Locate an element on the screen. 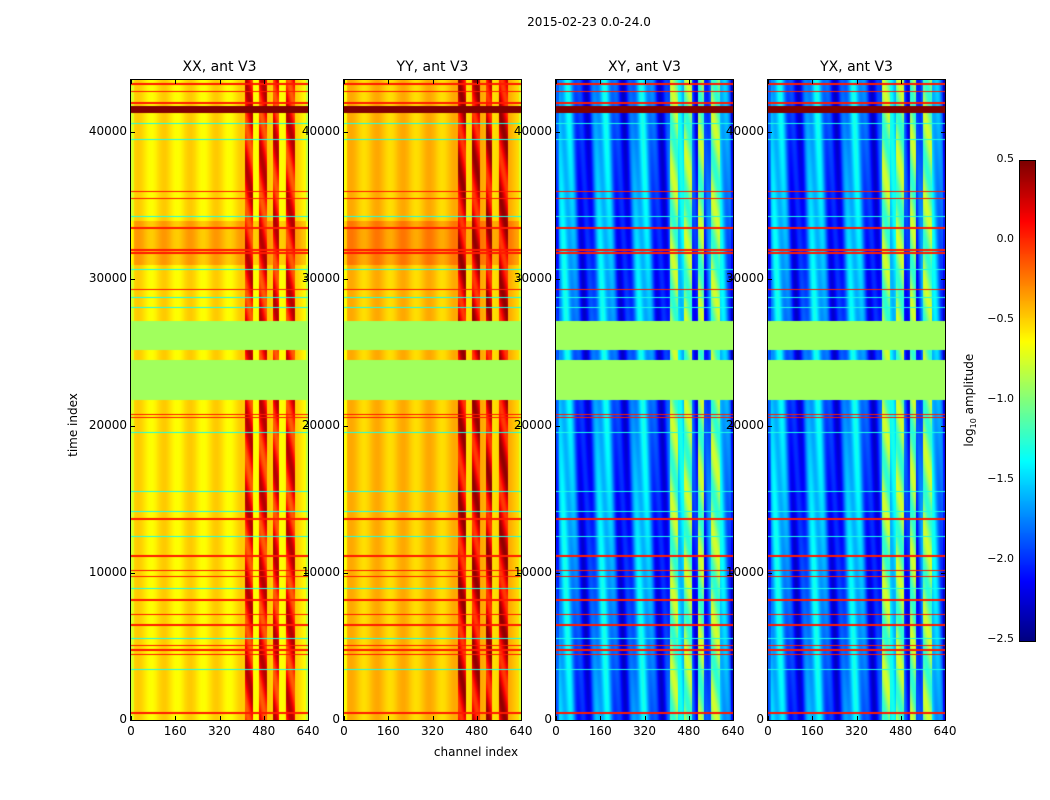 Image resolution: width=1050 pixels, height=800 pixels. colorbar-tick-label: −2.0 is located at coordinates (1000, 558).